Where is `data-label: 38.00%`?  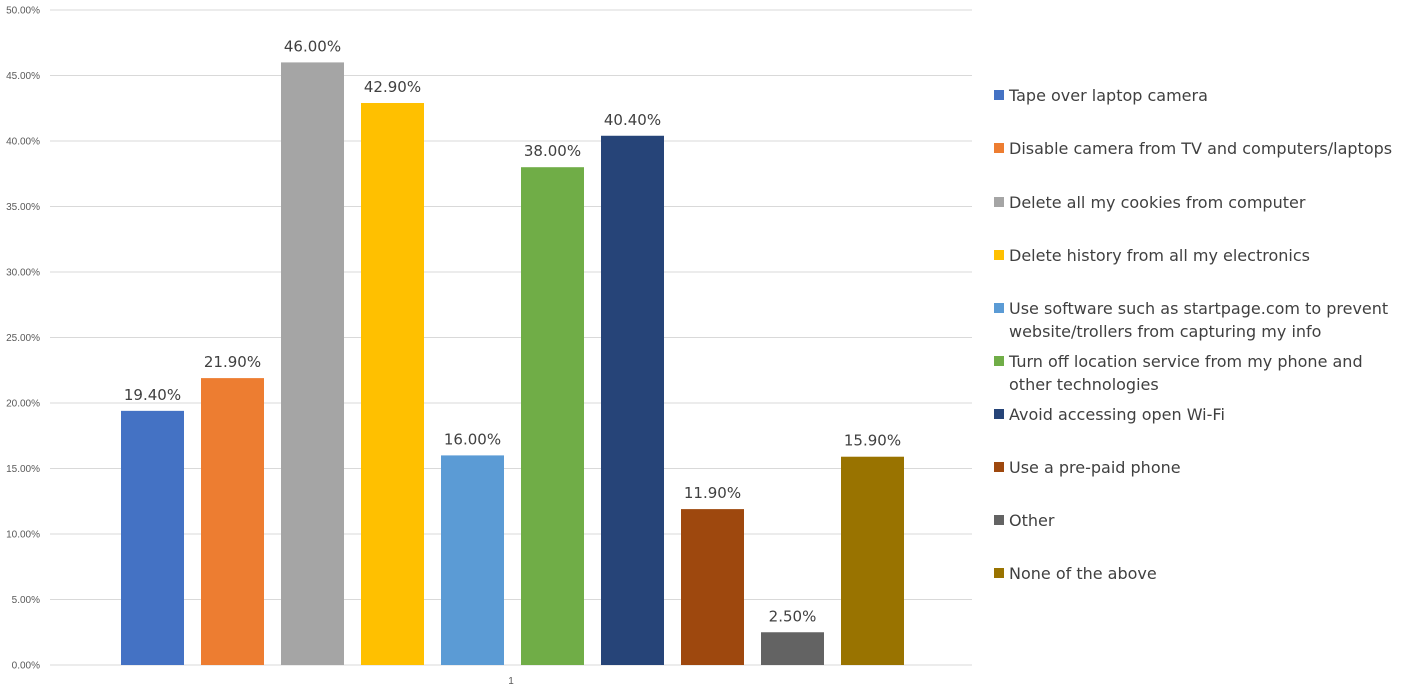 data-label: 38.00% is located at coordinates (552, 151).